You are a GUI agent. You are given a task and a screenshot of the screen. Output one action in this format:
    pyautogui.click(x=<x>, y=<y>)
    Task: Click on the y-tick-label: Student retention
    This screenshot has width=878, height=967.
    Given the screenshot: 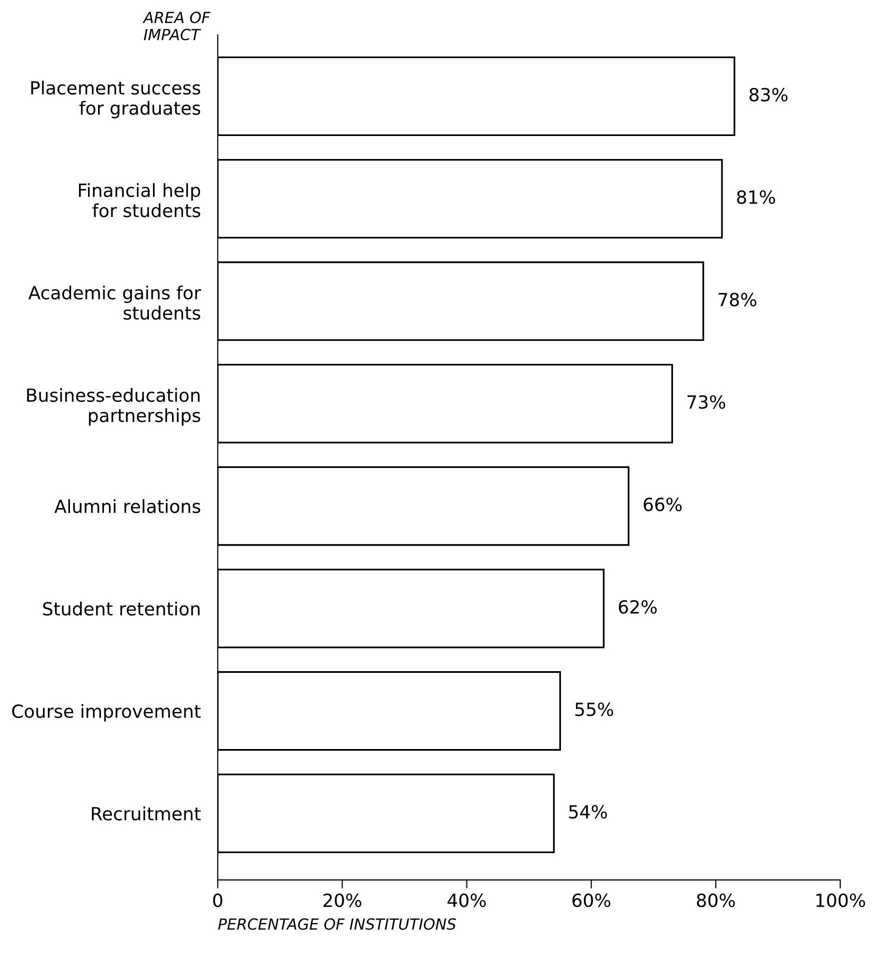 What is the action you would take?
    pyautogui.click(x=121, y=609)
    